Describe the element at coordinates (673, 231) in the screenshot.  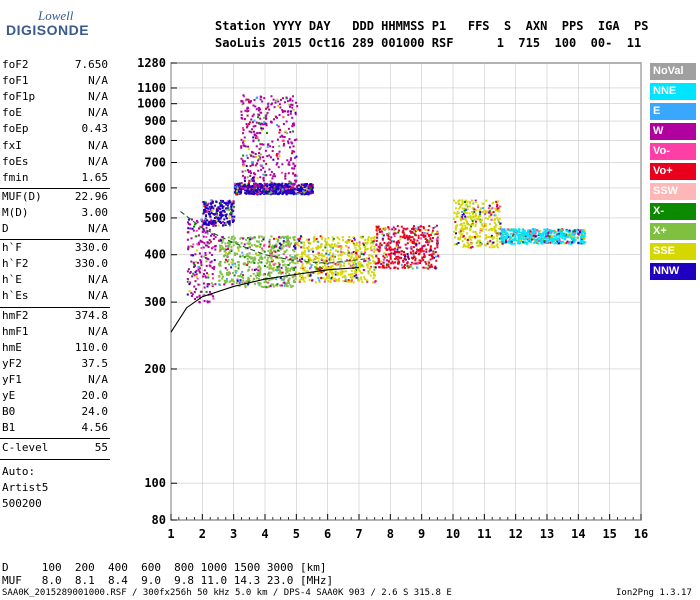
I see `legend-item-xplus: X+` at that location.